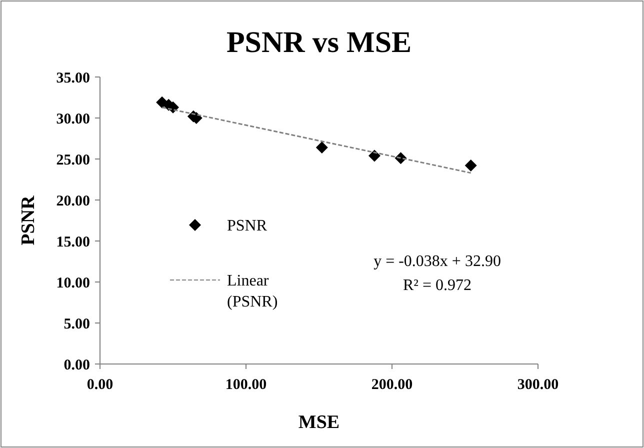 This screenshot has width=644, height=448. I want to click on y-tick-label: 0.00, so click(77, 365).